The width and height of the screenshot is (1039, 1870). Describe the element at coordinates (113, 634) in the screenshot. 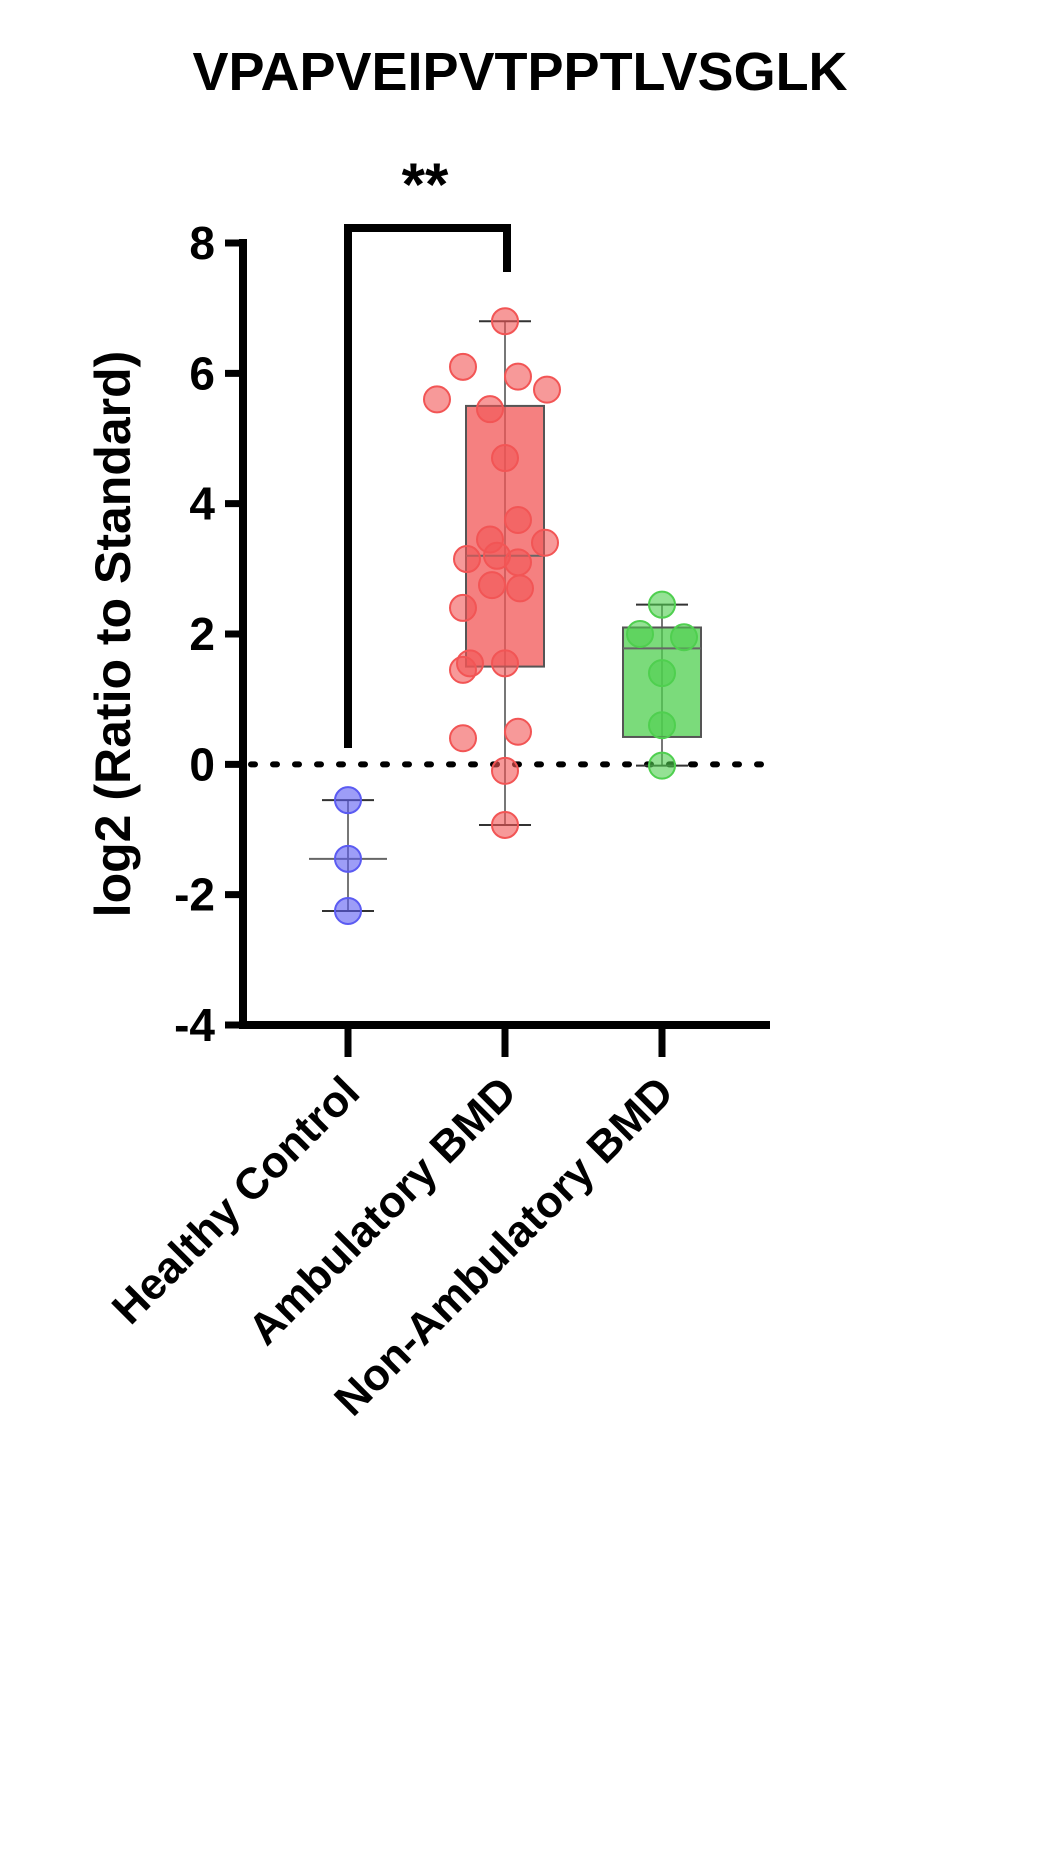

I see `y-axis-label: log2 (Ratio to Standard)` at that location.